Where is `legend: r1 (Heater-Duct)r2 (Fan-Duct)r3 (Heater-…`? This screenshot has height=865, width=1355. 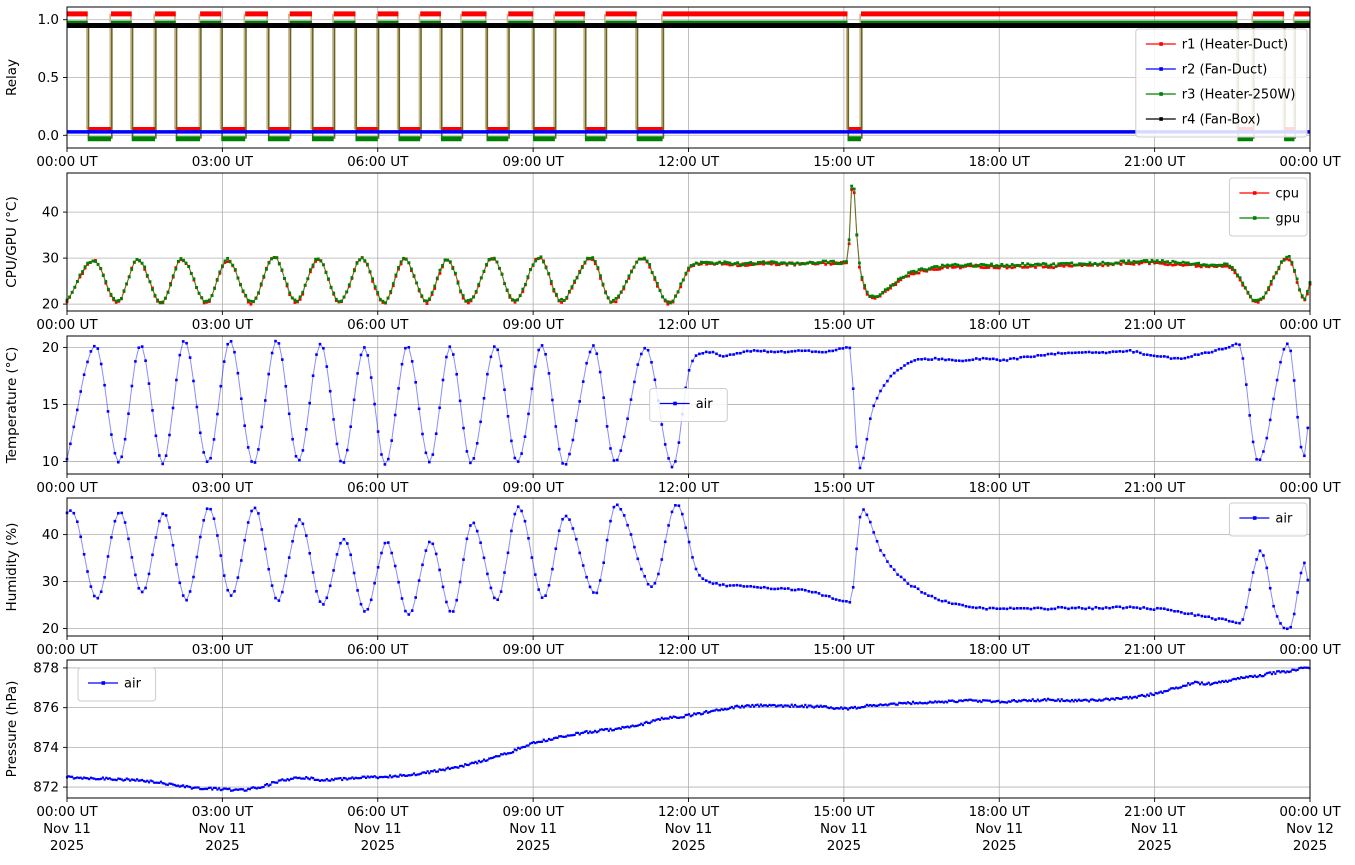 legend: r1 (Heater-Duct)r2 (Fan-Duct)r3 (Heater-… is located at coordinates (1221, 83).